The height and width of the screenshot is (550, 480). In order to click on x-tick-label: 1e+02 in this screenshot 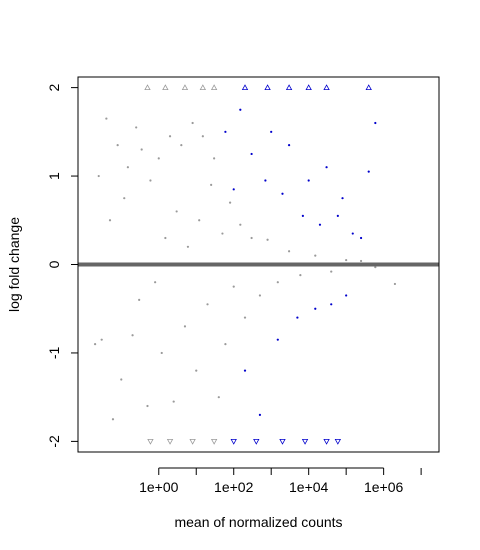, I will do `click(234, 487)`.